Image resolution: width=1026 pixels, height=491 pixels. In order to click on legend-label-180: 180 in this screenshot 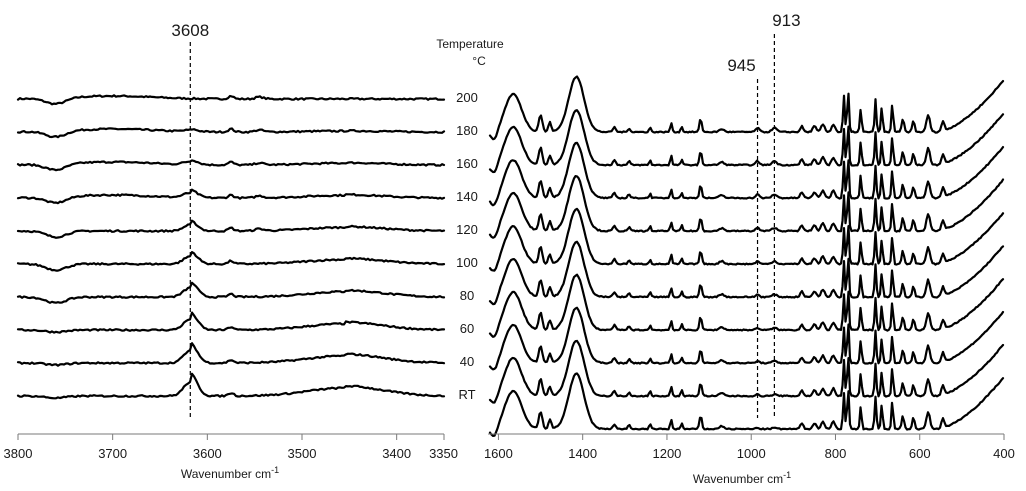, I will do `click(467, 130)`.